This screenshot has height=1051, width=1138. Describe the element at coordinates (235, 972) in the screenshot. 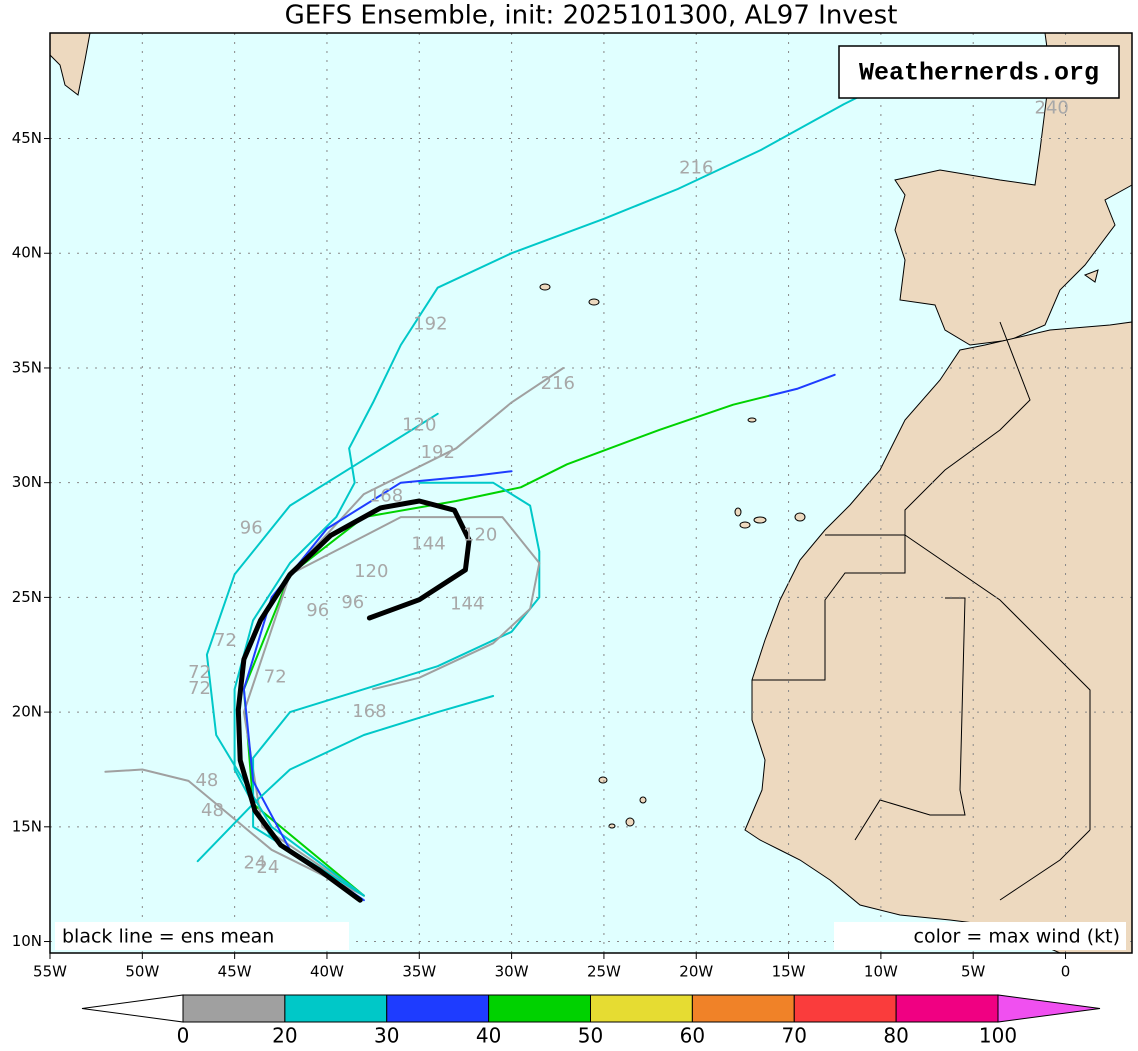

I see `x-tick-label: 45W` at that location.